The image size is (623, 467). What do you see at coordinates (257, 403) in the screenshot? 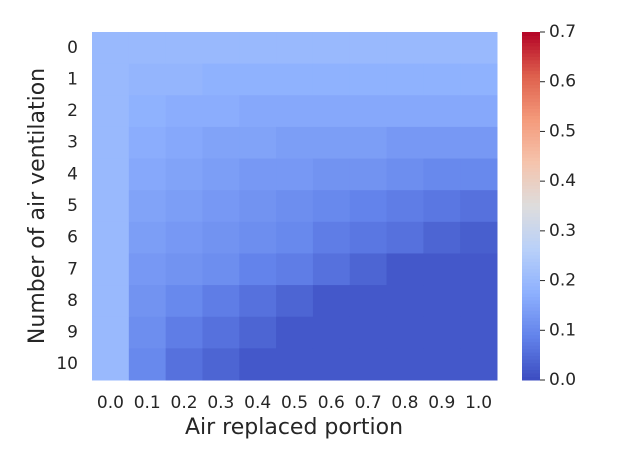
I see `x-tick-label: 0.4` at bounding box center [257, 403].